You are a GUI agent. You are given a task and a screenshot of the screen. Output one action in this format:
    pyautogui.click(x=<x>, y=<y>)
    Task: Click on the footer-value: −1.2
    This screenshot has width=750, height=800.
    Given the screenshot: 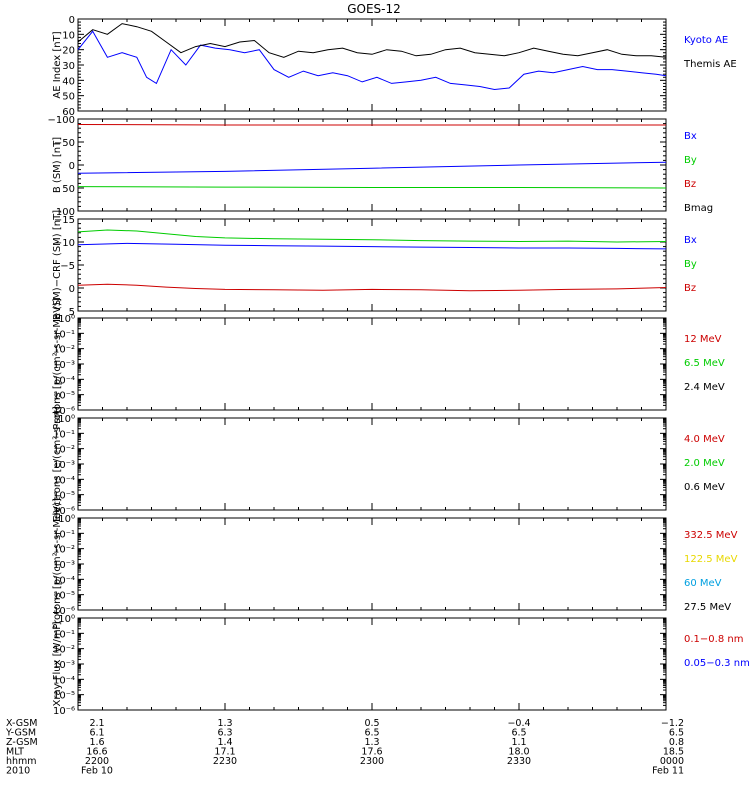 What is the action you would take?
    pyautogui.click(x=672, y=723)
    